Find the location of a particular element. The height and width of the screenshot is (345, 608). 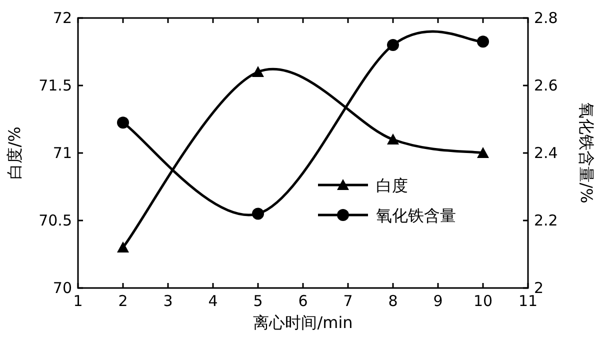

x-tick-label: 10 is located at coordinates (483, 301).